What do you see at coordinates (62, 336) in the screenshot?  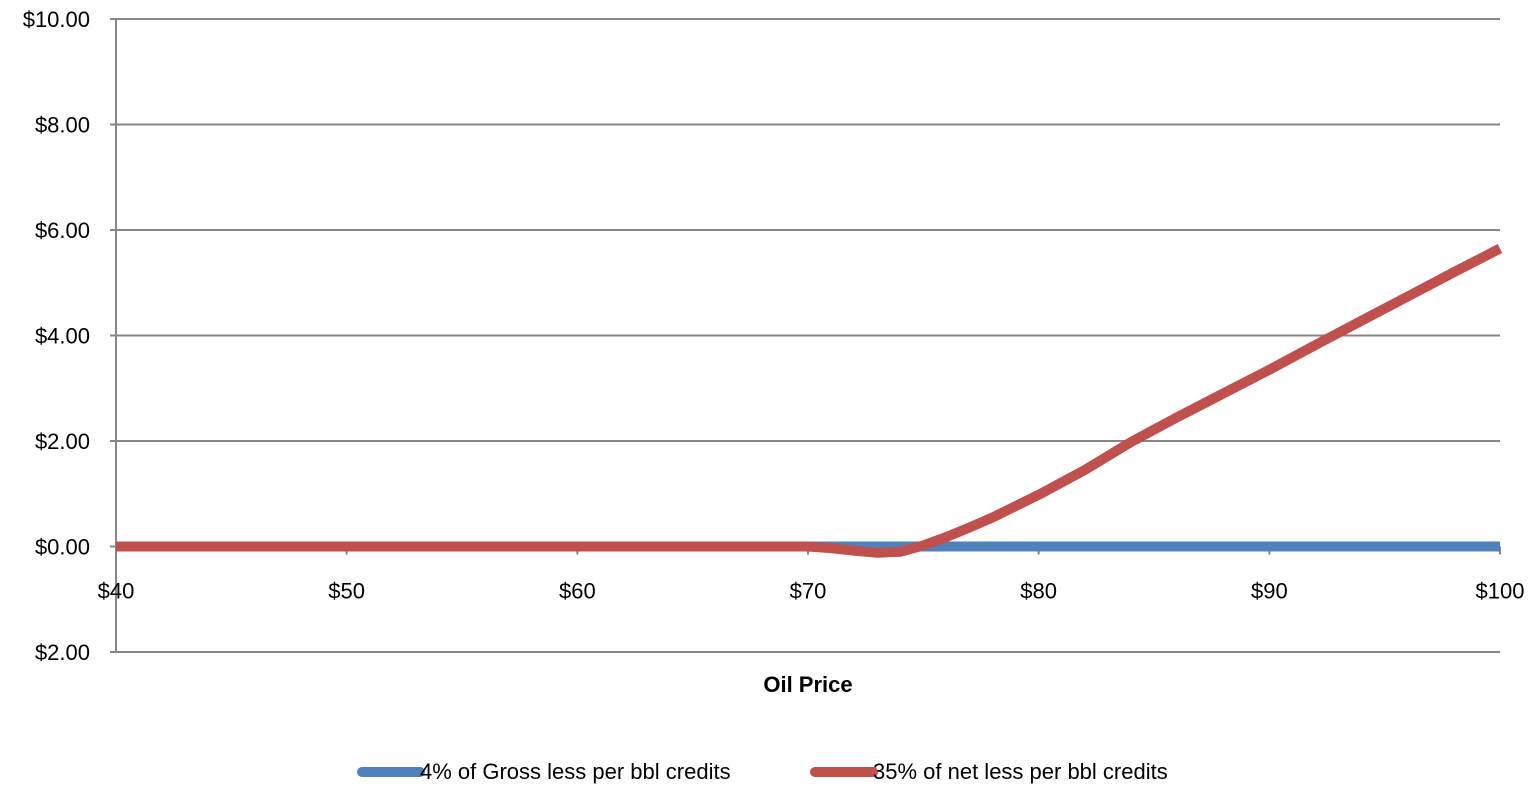 I see `y-tick-label: $4.00` at bounding box center [62, 336].